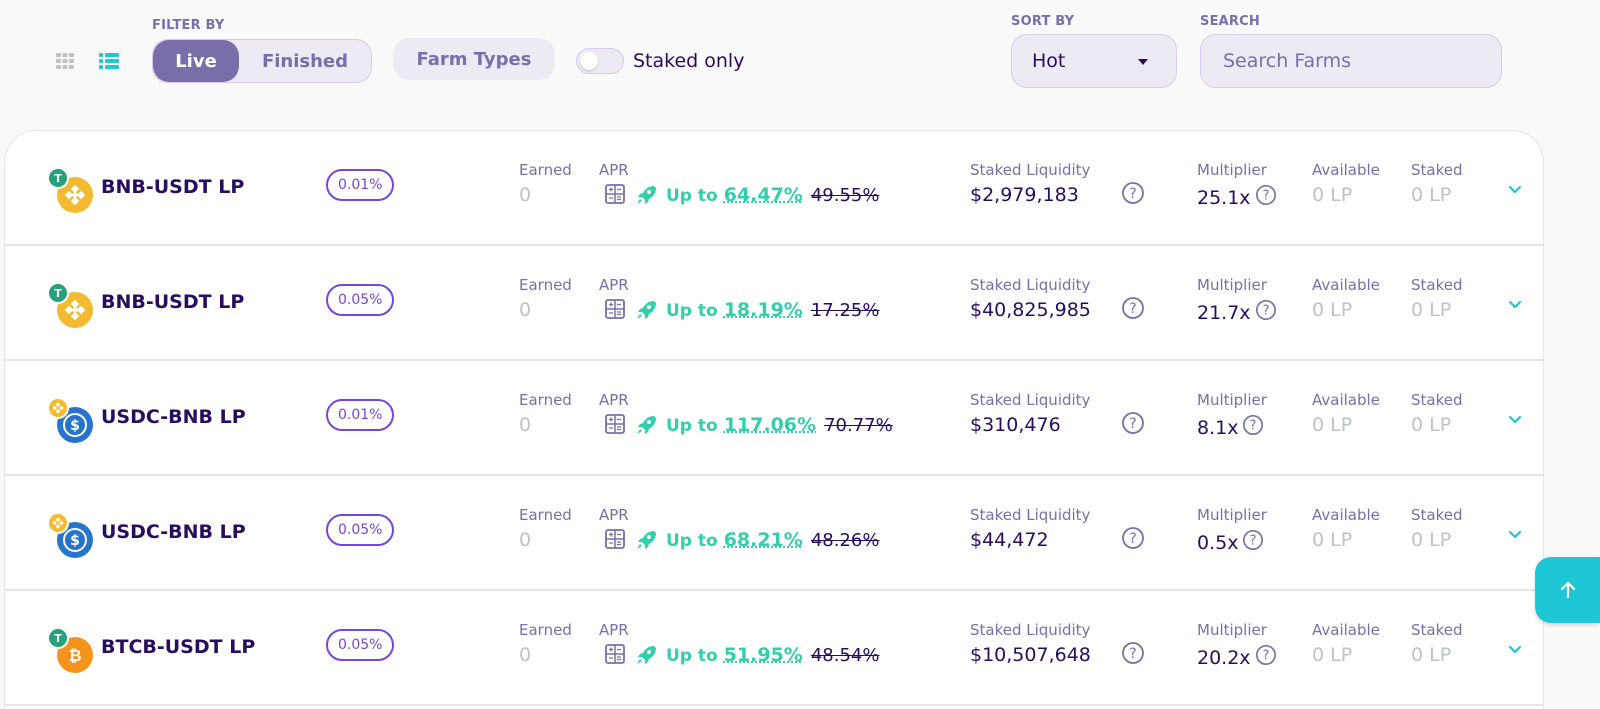  What do you see at coordinates (109, 61) in the screenshot?
I see `list-view-icon` at bounding box center [109, 61].